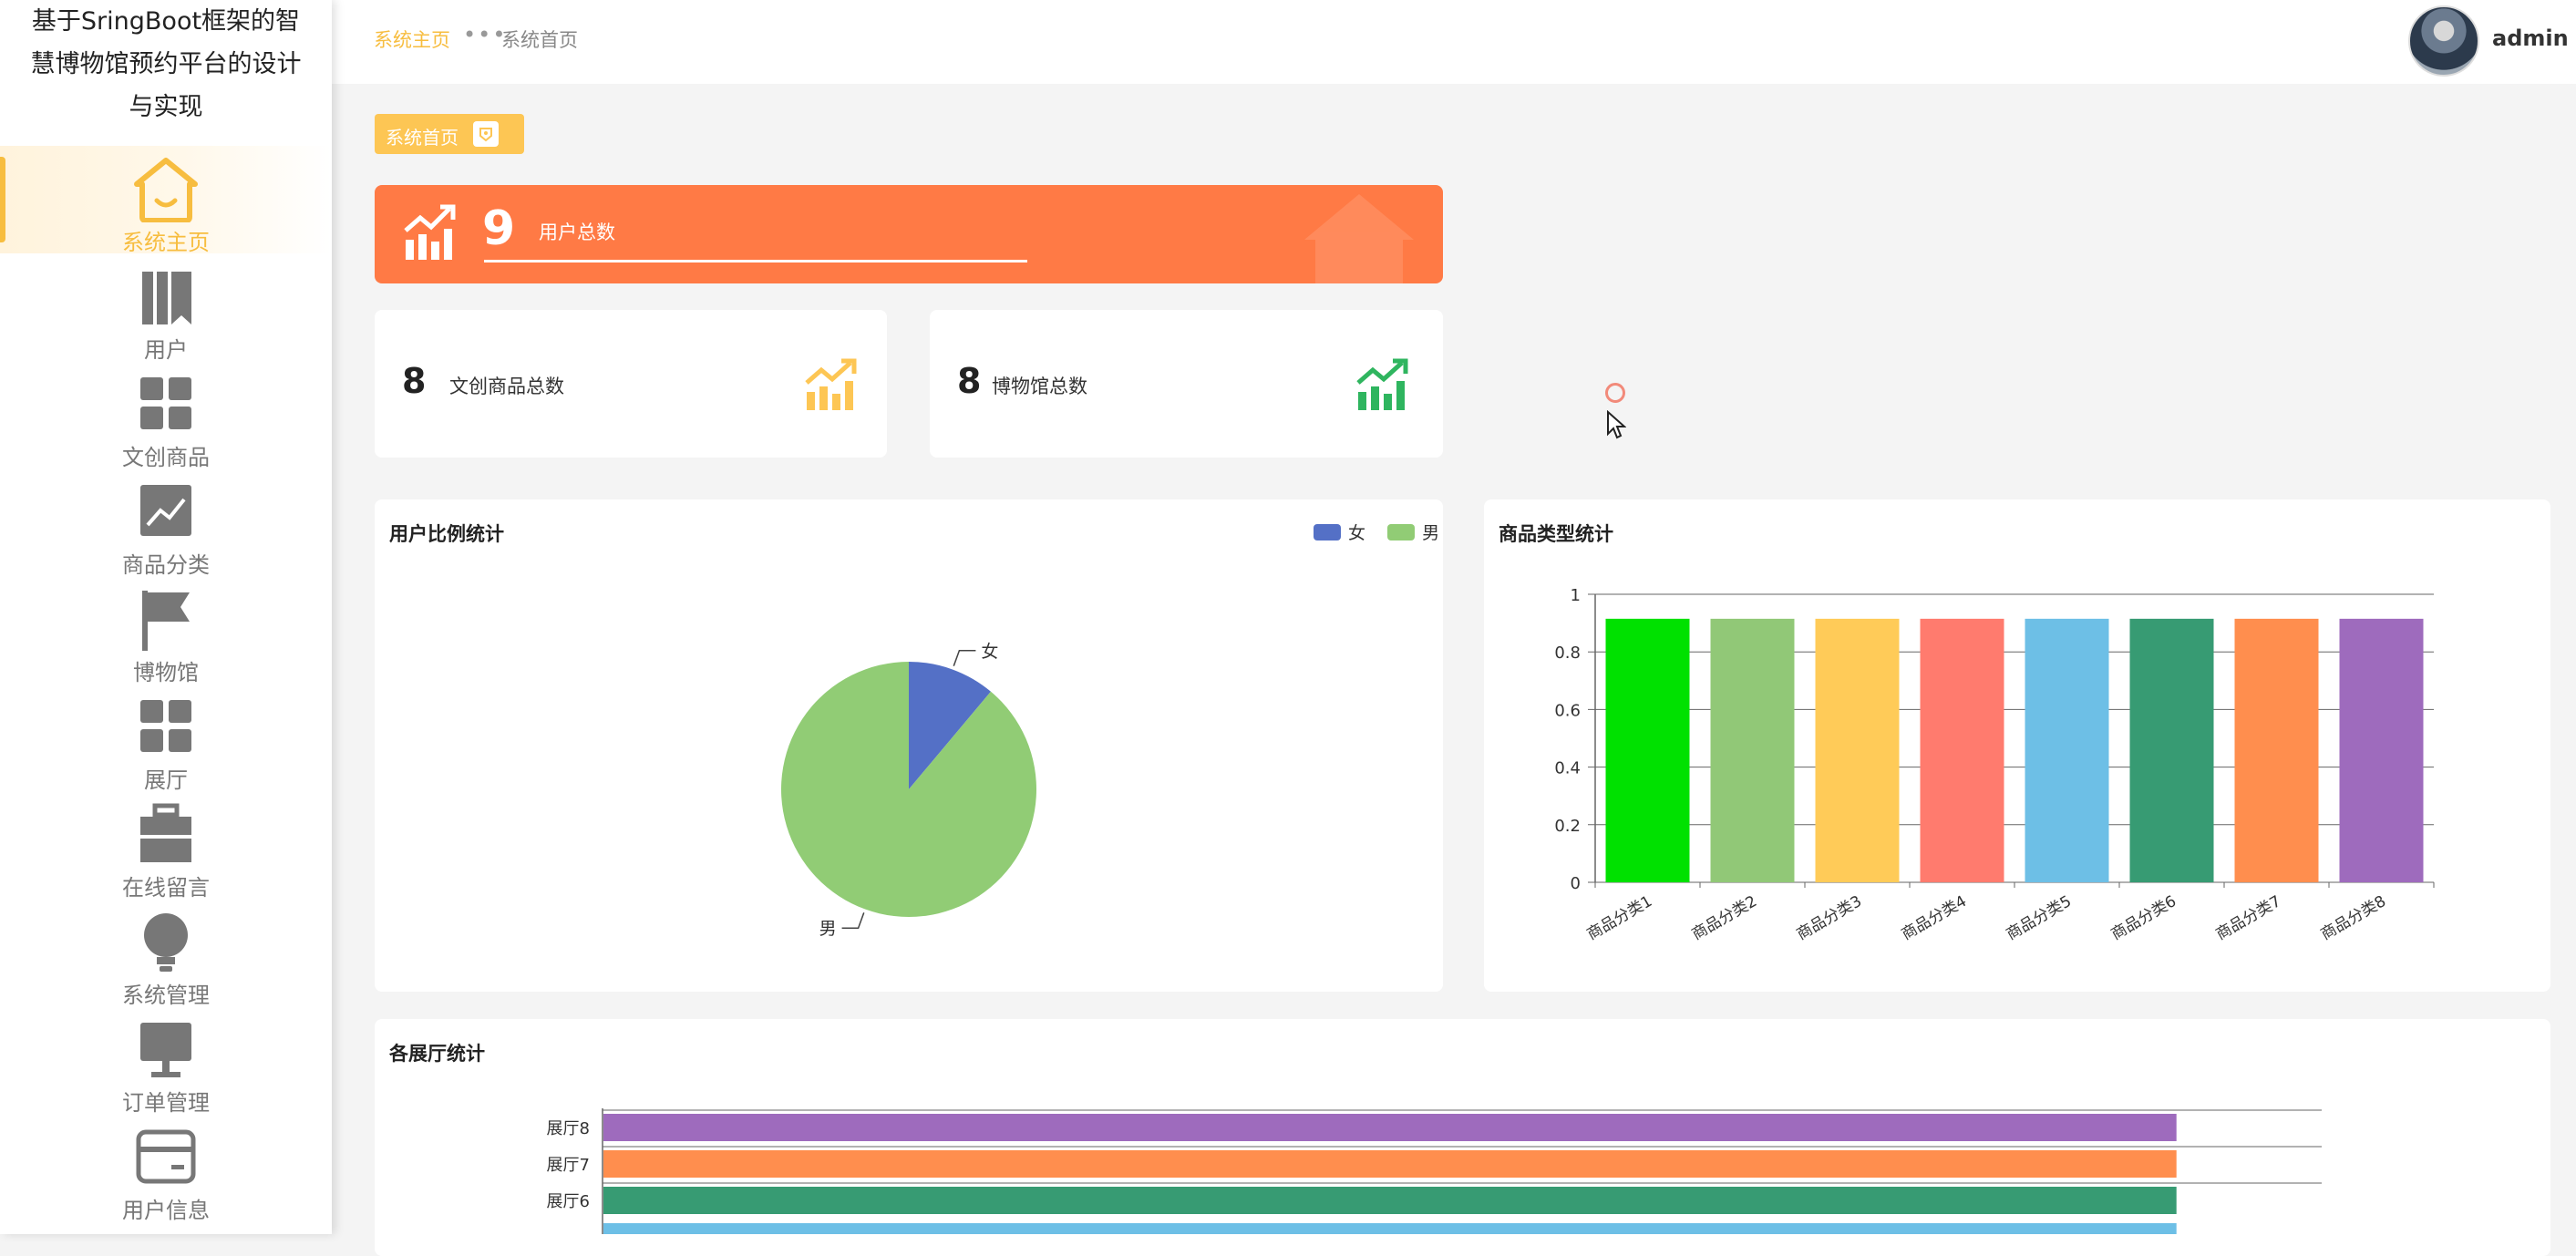 The image size is (2576, 1256). What do you see at coordinates (166, 21) in the screenshot?
I see `app-title-line-1: 基于SringBoot框架的智` at bounding box center [166, 21].